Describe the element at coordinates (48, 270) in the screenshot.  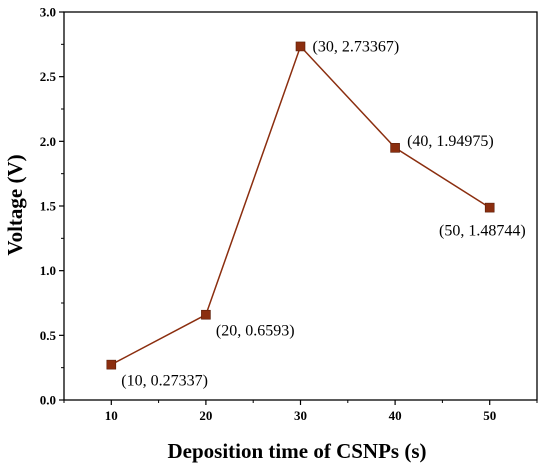
I see `y-tick-label: 1.0` at that location.